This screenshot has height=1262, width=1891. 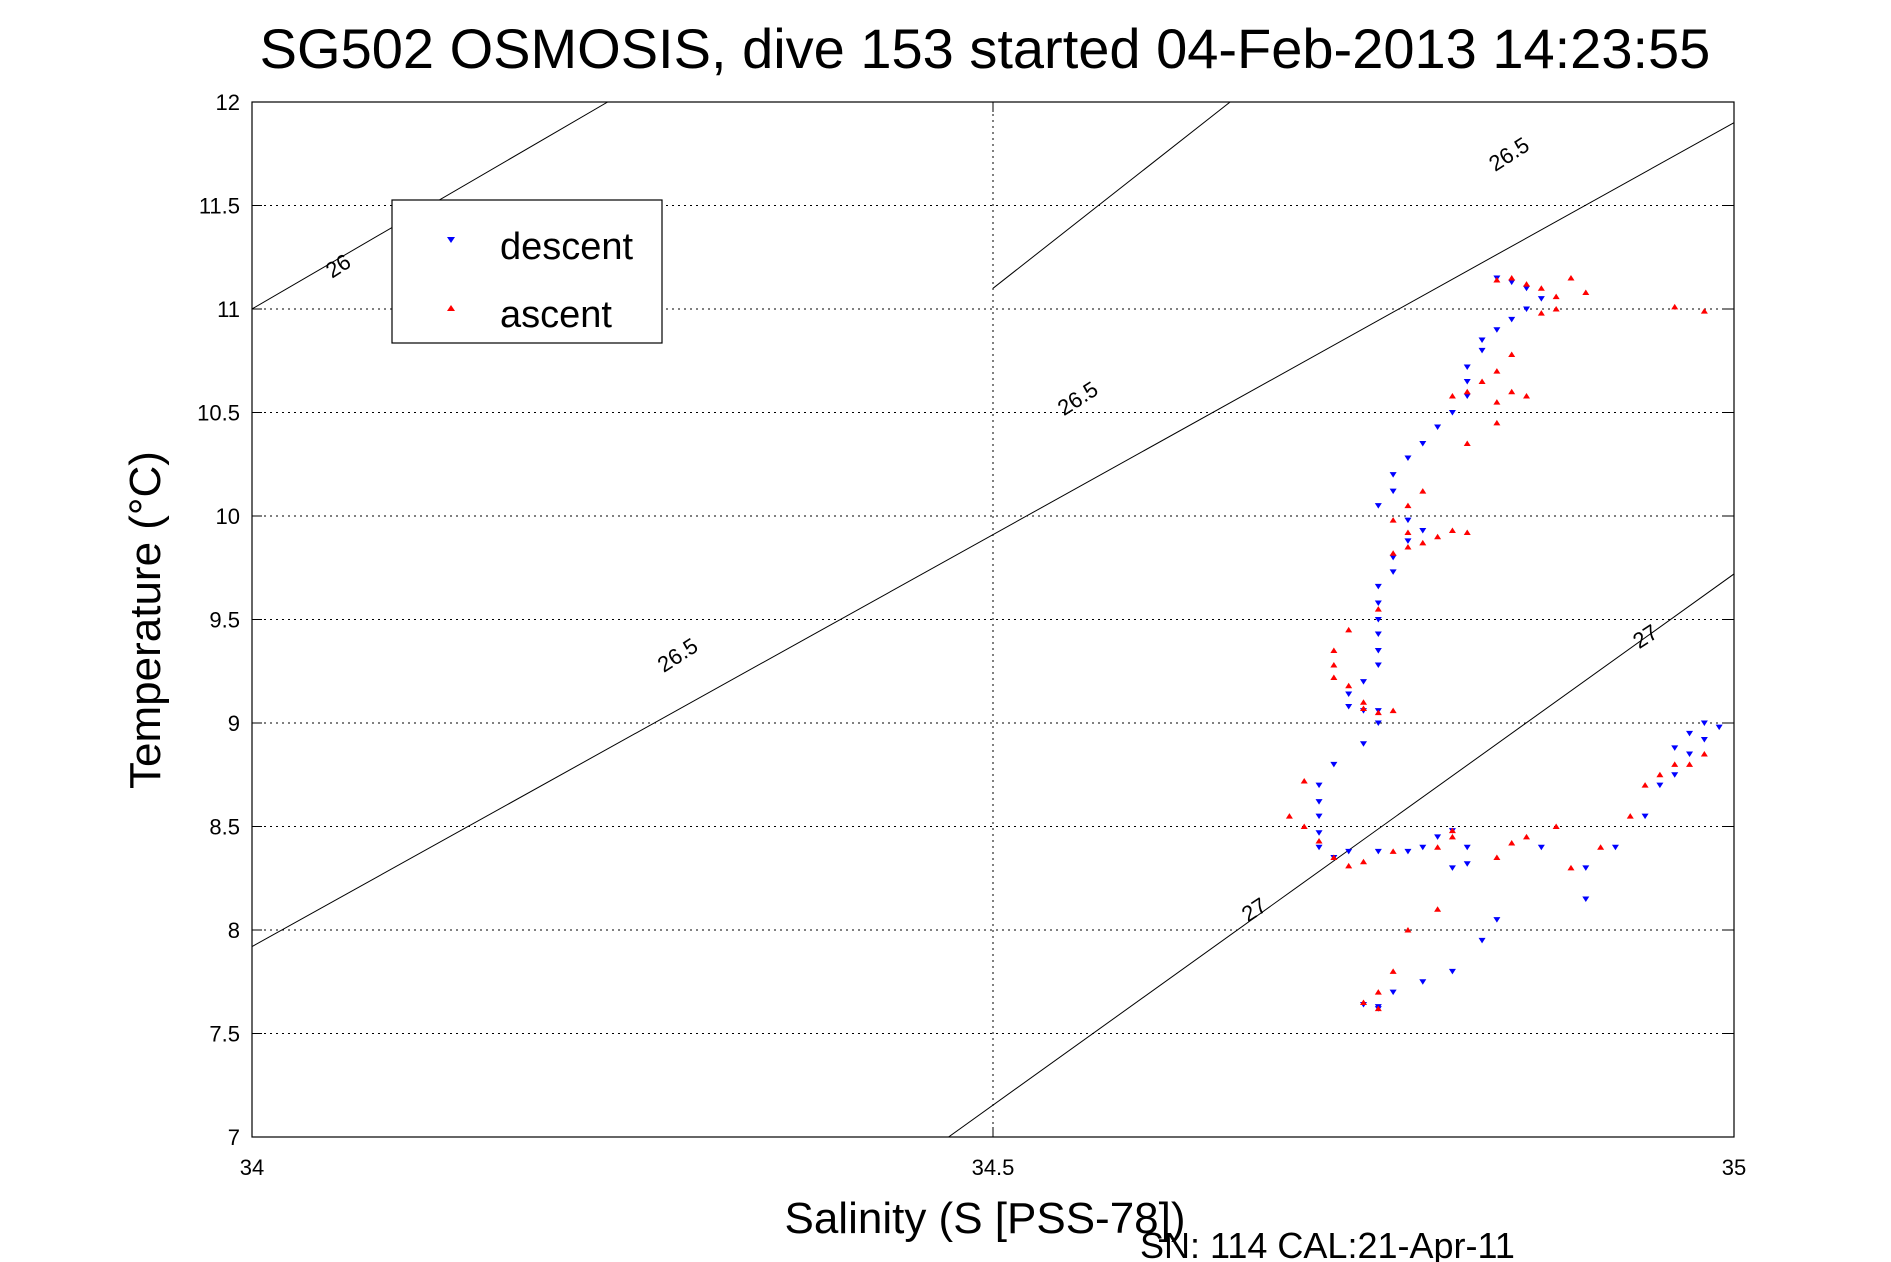 I want to click on legend-ascent-label: ascent, so click(x=556, y=315).